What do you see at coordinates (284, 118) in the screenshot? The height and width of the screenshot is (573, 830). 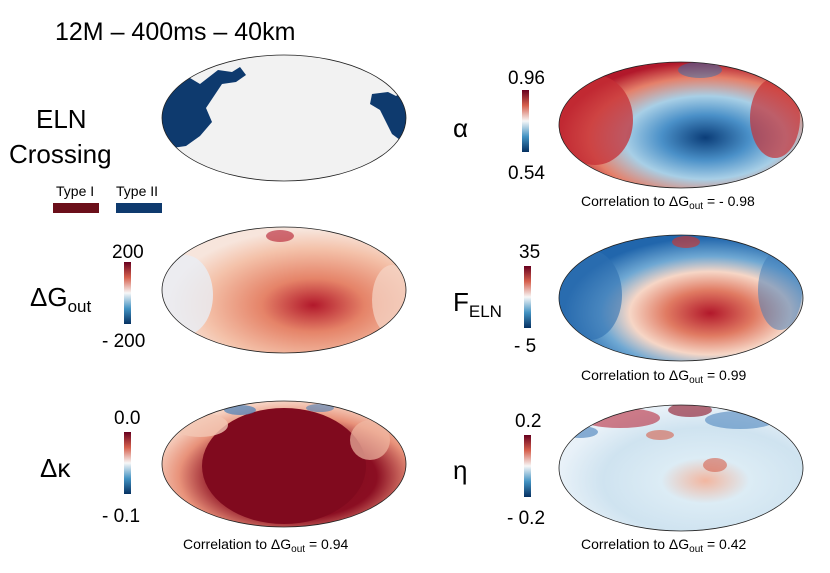 I see `eln-crossing-map` at bounding box center [284, 118].